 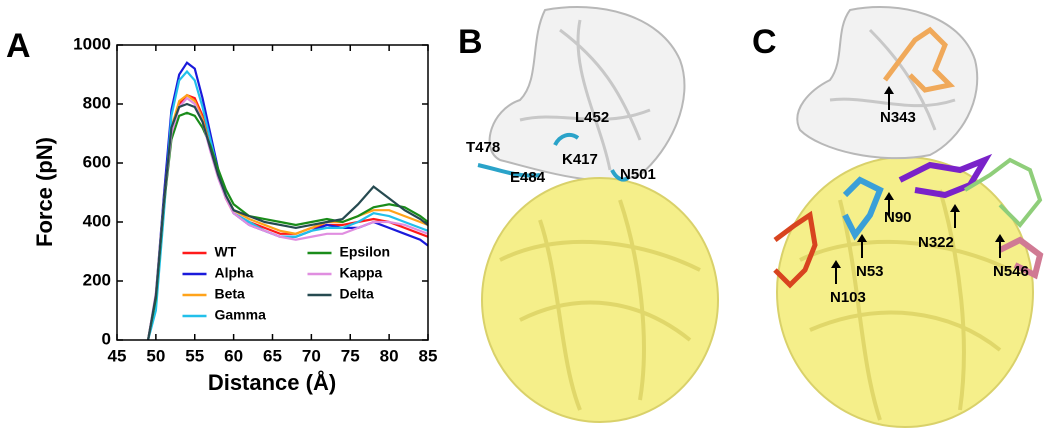 What do you see at coordinates (272, 382) in the screenshot?
I see `x-axis-label: Distance (Å)` at bounding box center [272, 382].